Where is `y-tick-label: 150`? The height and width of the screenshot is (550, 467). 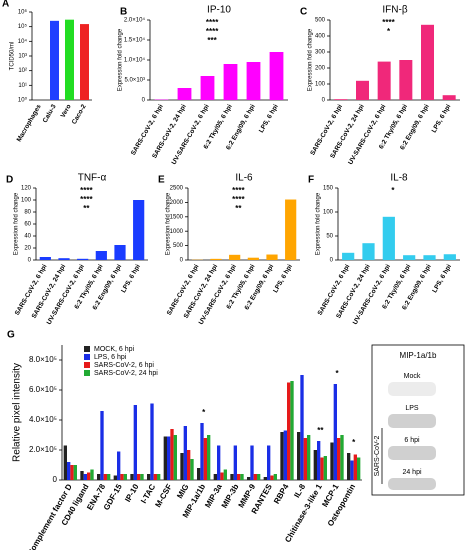
y-tick-label: 150 is located at coordinates (328, 189).